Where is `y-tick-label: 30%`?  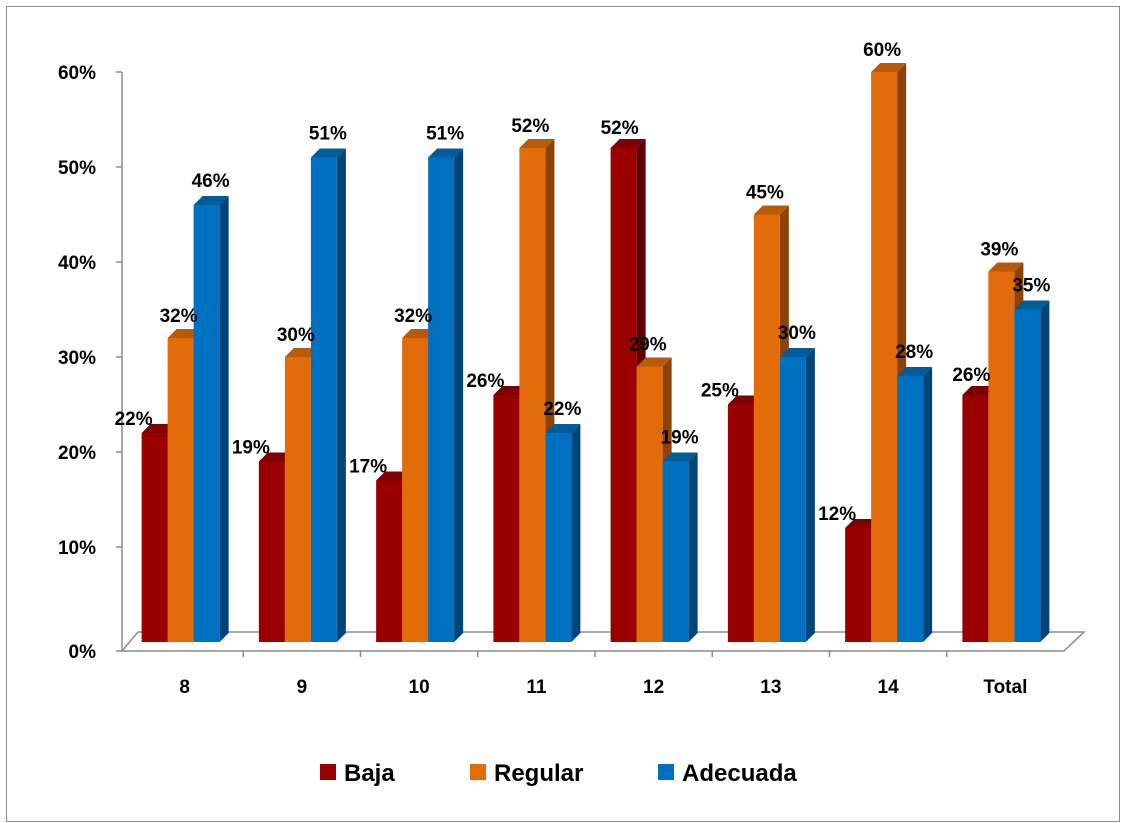 y-tick-label: 30% is located at coordinates (77, 358).